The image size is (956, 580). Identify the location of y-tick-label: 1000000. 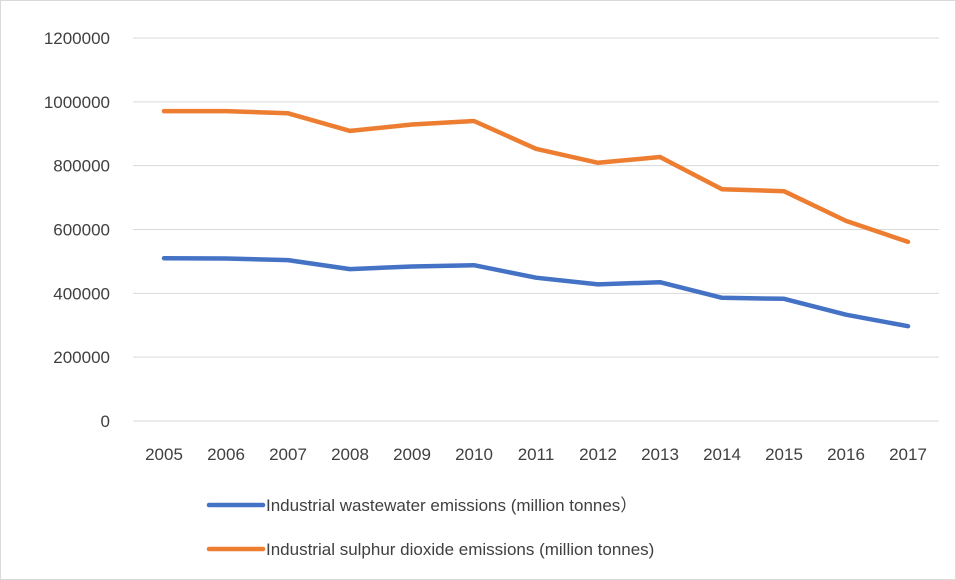
(77, 102).